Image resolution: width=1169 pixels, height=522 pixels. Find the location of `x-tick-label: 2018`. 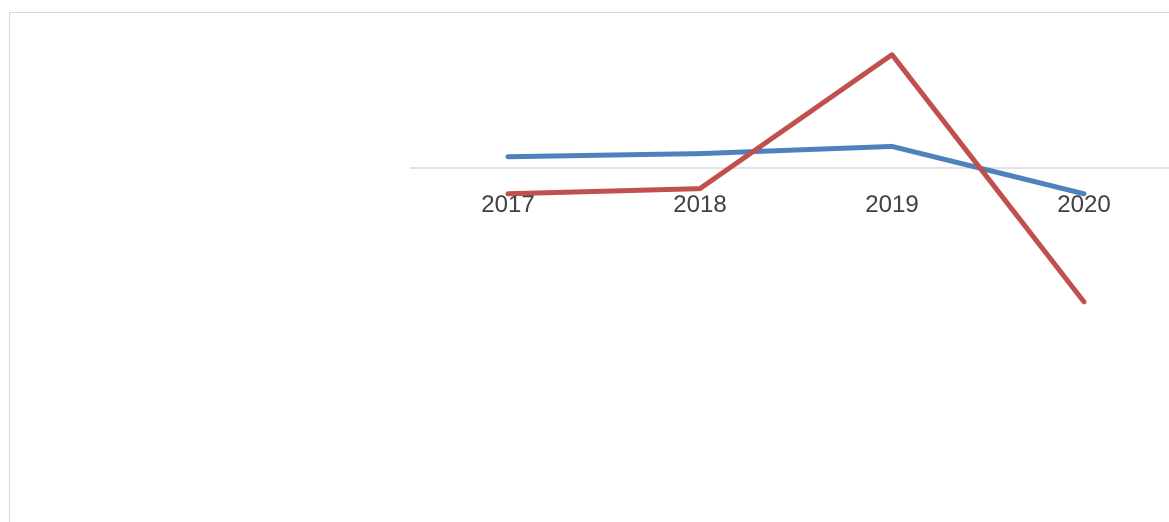

x-tick-label: 2018 is located at coordinates (699, 204).